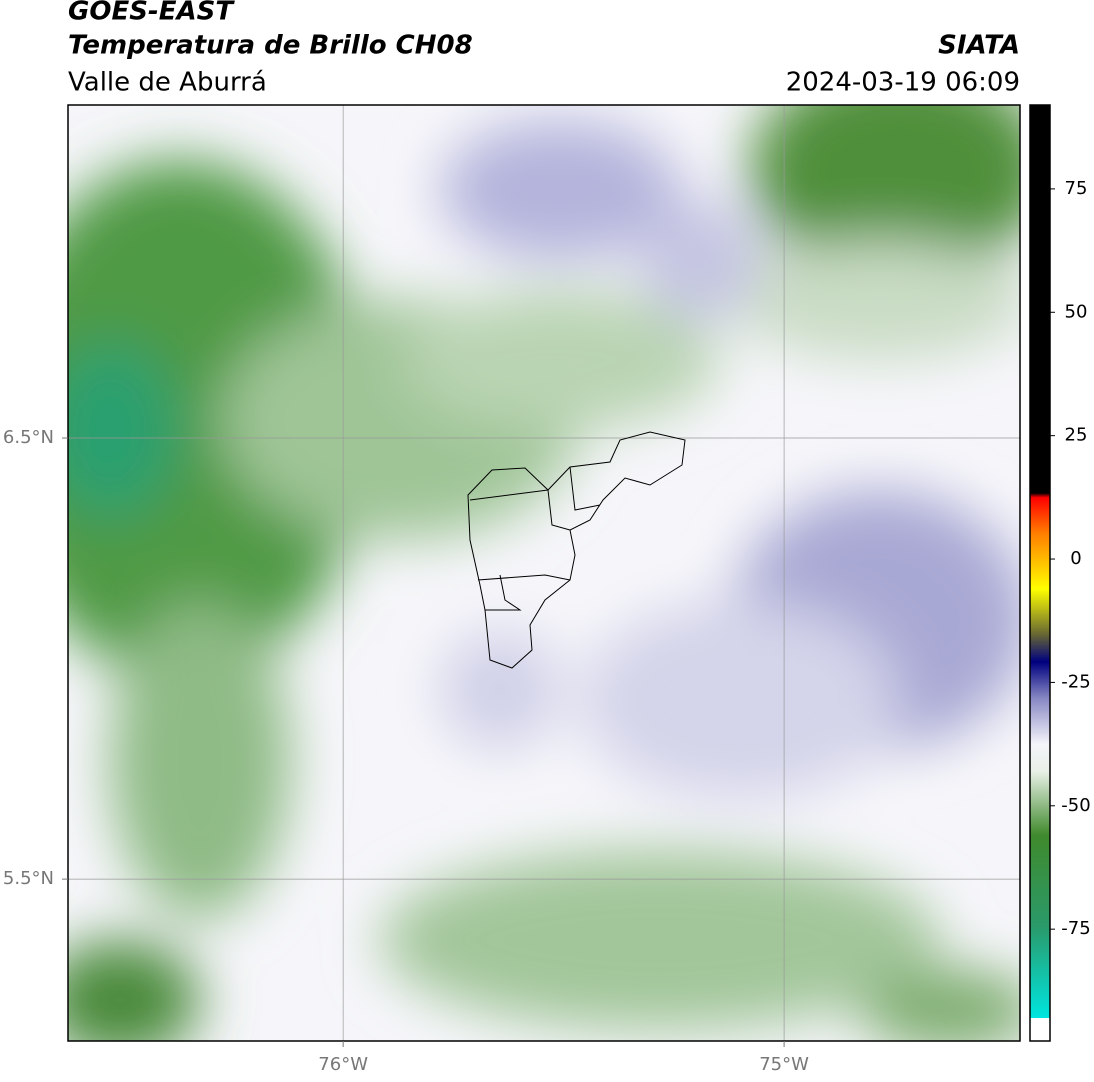 The image size is (1094, 1082). I want to click on colorbar, so click(1040, 561).